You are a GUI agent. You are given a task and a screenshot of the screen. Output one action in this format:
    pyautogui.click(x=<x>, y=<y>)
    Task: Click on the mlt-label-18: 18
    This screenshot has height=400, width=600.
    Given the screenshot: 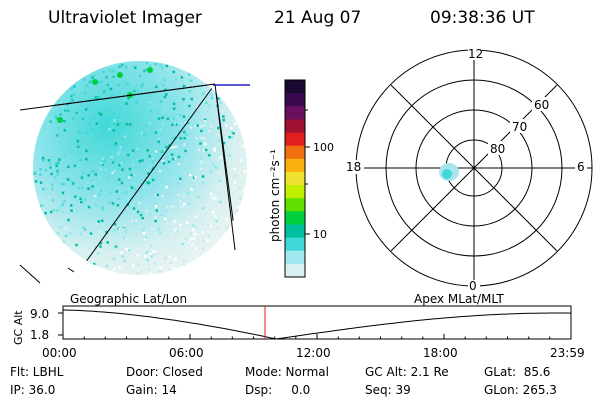 What is the action you would take?
    pyautogui.click(x=353, y=167)
    